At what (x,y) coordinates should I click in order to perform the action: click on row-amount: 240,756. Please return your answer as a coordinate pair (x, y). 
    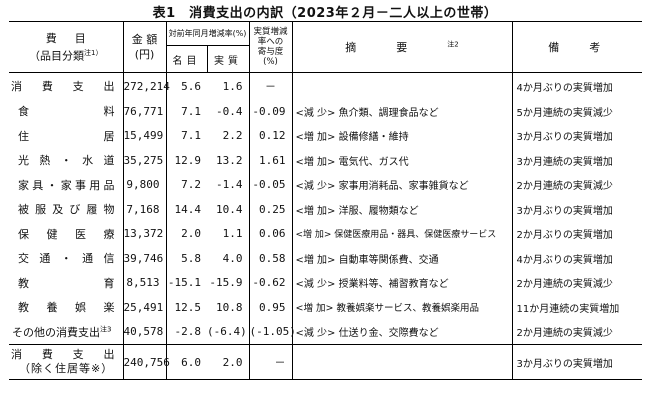
    Looking at the image, I should click on (146, 362).